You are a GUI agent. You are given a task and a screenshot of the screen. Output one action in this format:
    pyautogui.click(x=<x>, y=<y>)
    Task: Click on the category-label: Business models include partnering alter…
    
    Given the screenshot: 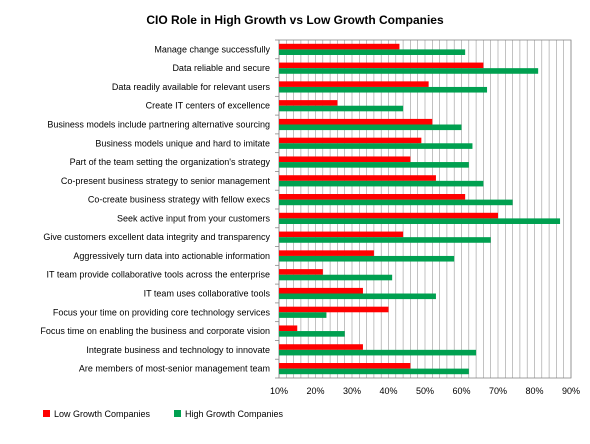 What is the action you would take?
    pyautogui.click(x=158, y=125)
    